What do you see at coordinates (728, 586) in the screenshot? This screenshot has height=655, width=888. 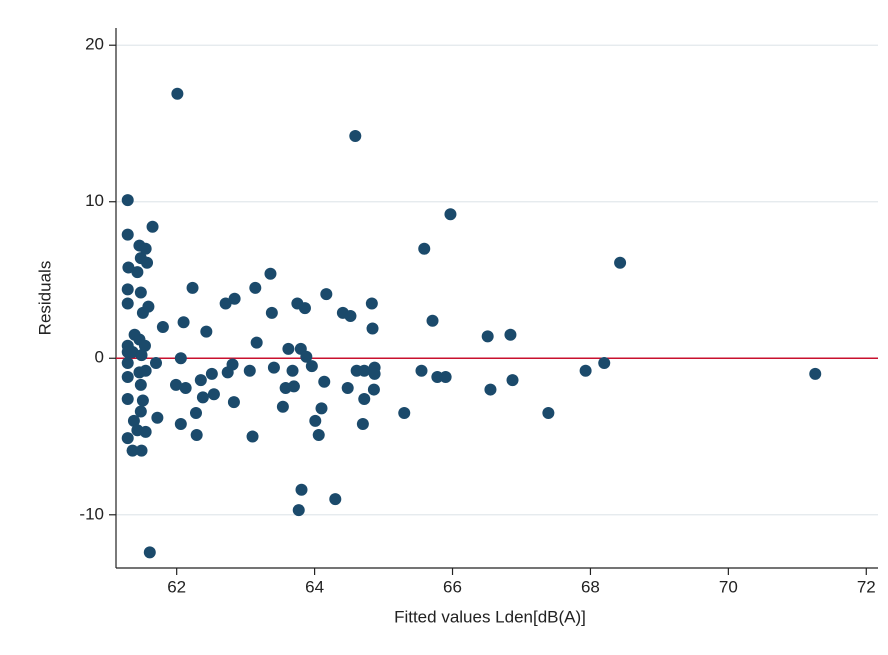 I see `x-tick-label: 70` at bounding box center [728, 586].